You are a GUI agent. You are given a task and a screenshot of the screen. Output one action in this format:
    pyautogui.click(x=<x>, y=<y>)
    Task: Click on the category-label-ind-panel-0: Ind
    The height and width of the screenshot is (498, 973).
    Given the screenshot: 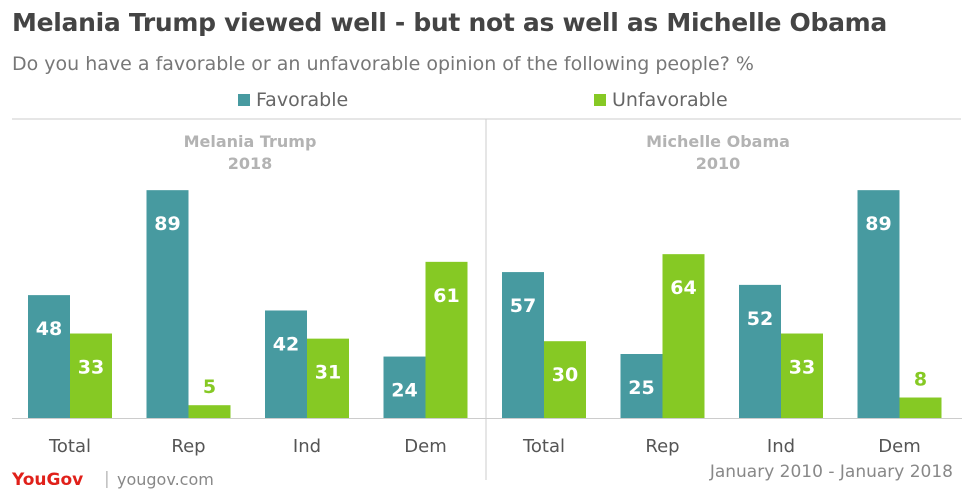 What is the action you would take?
    pyautogui.click(x=307, y=446)
    